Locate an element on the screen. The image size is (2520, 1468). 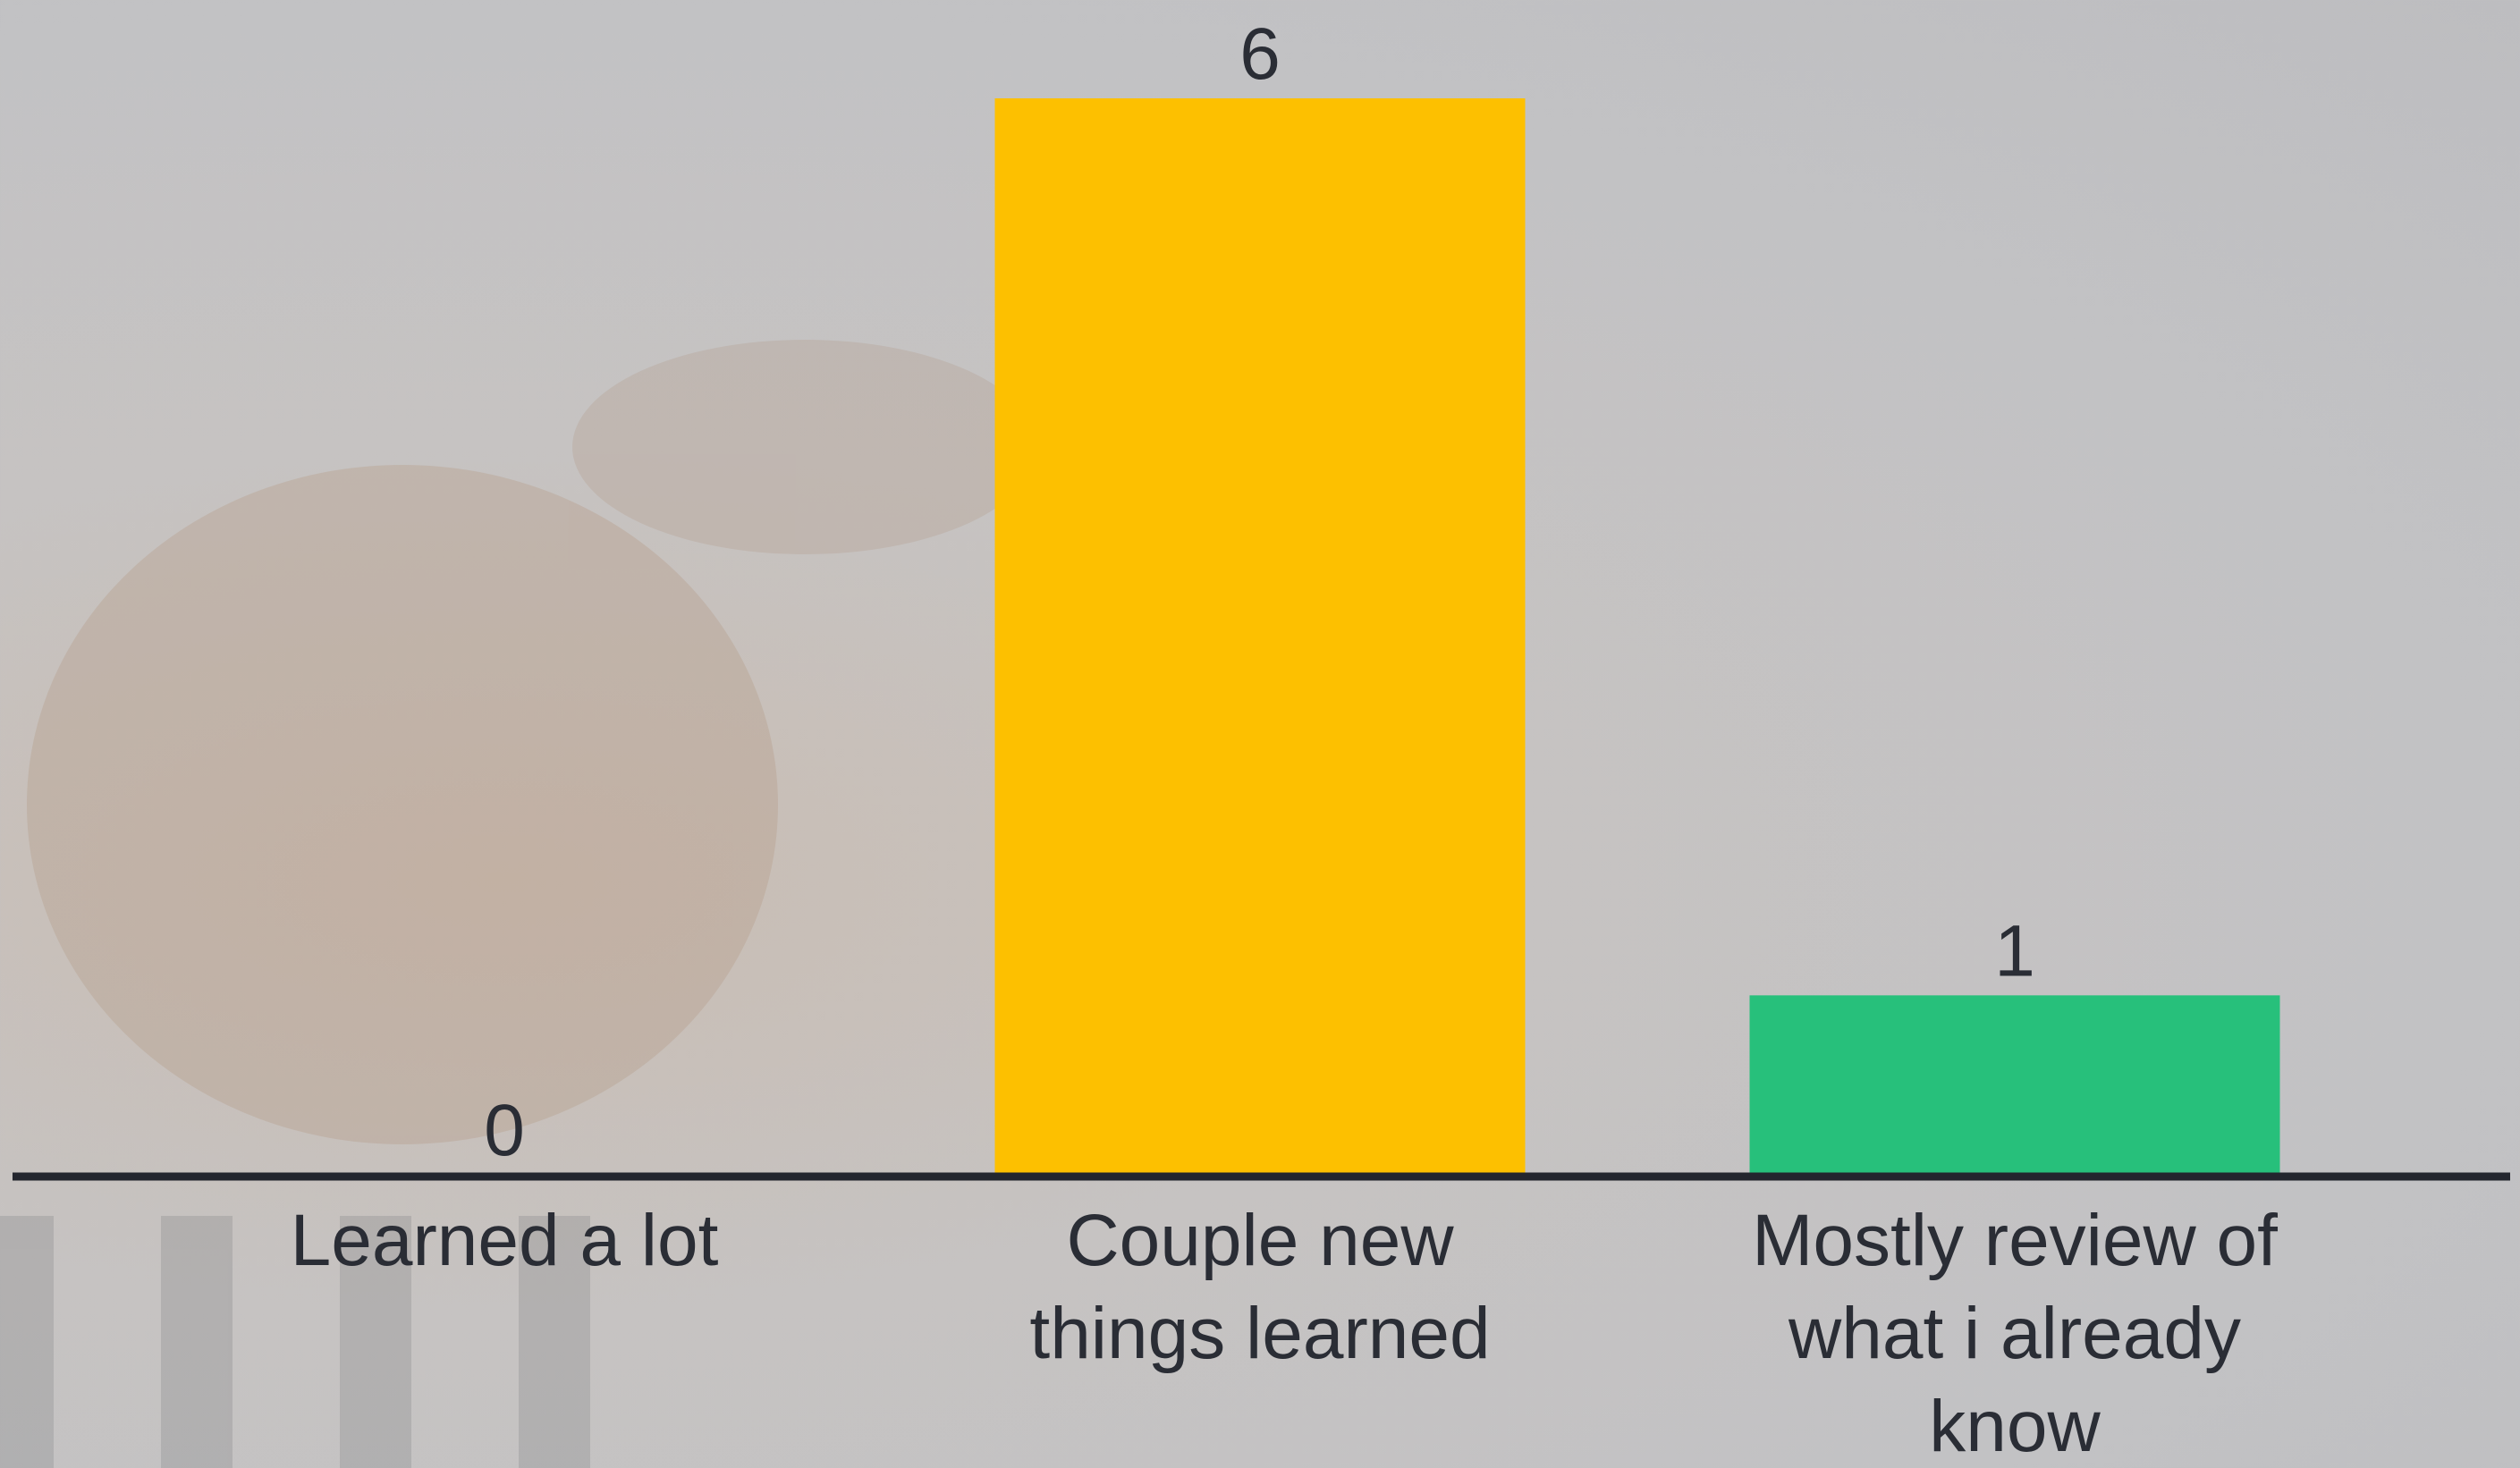
x-tick-label: Couple new things learned is located at coordinates (1260, 1287).